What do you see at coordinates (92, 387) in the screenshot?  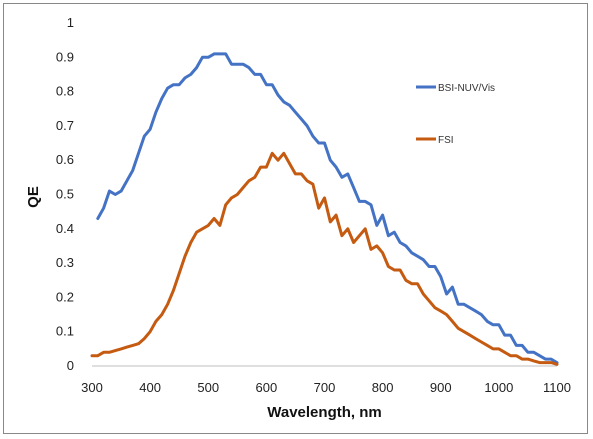 I see `x-tick-label: 300` at bounding box center [92, 387].